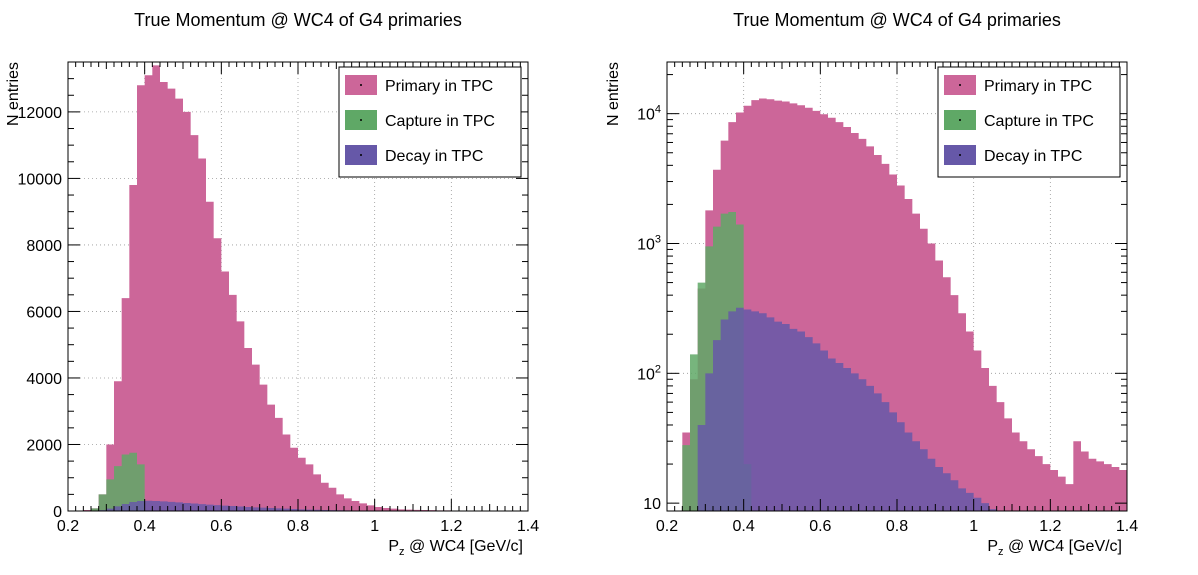 This screenshot has width=1198, height=575. What do you see at coordinates (298, 481) in the screenshot?
I see `histogram-capture` at bounding box center [298, 481].